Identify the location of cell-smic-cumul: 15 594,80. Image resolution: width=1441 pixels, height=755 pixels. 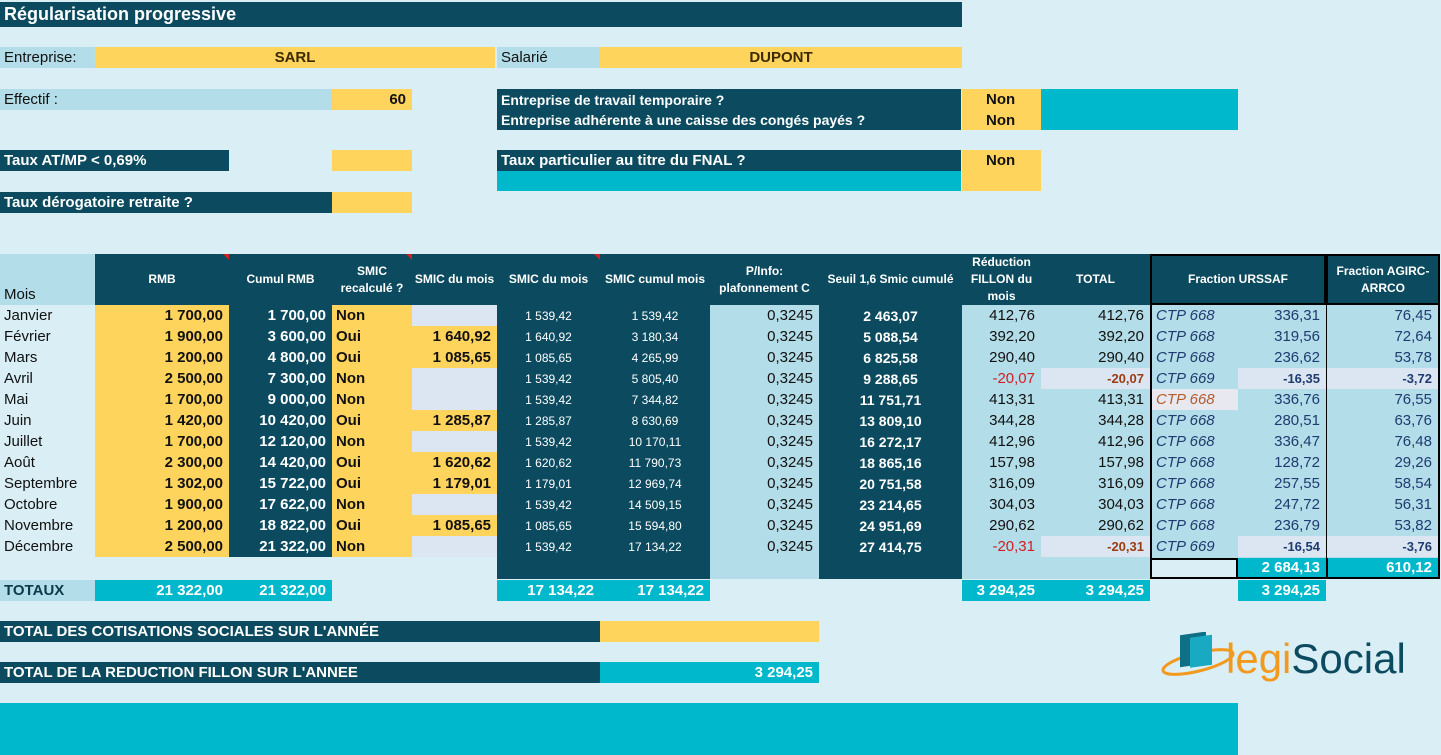
(655, 525).